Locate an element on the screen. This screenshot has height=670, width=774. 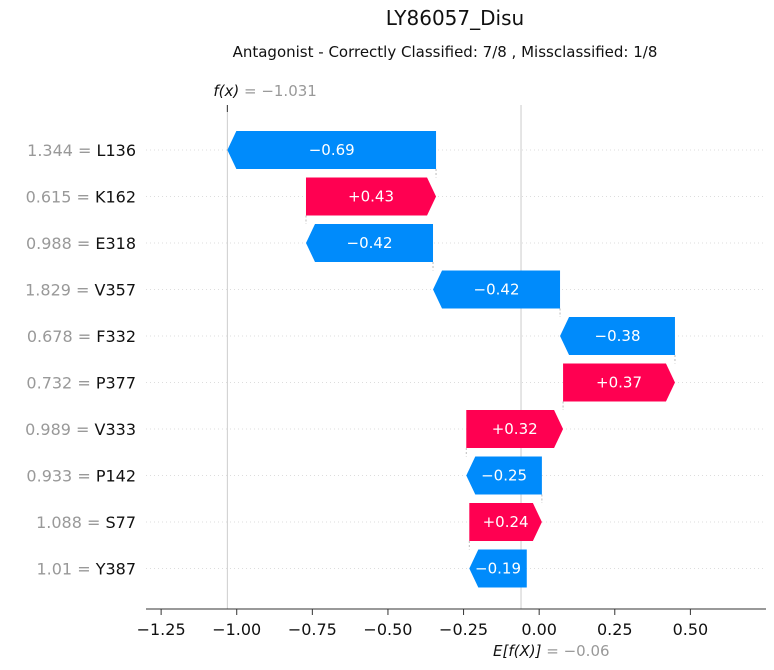
bar-value-label: +0.43 is located at coordinates (371, 197).